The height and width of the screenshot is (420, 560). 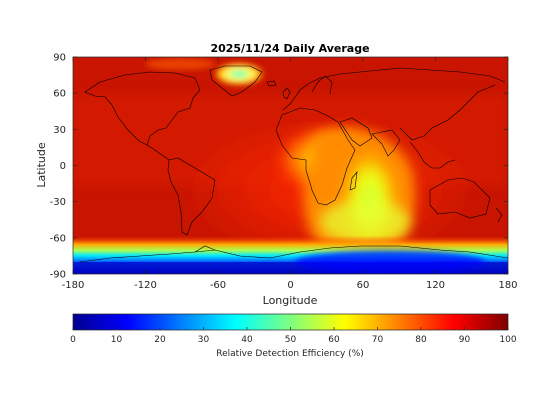 I want to click on coastline-australia, so click(x=460, y=198).